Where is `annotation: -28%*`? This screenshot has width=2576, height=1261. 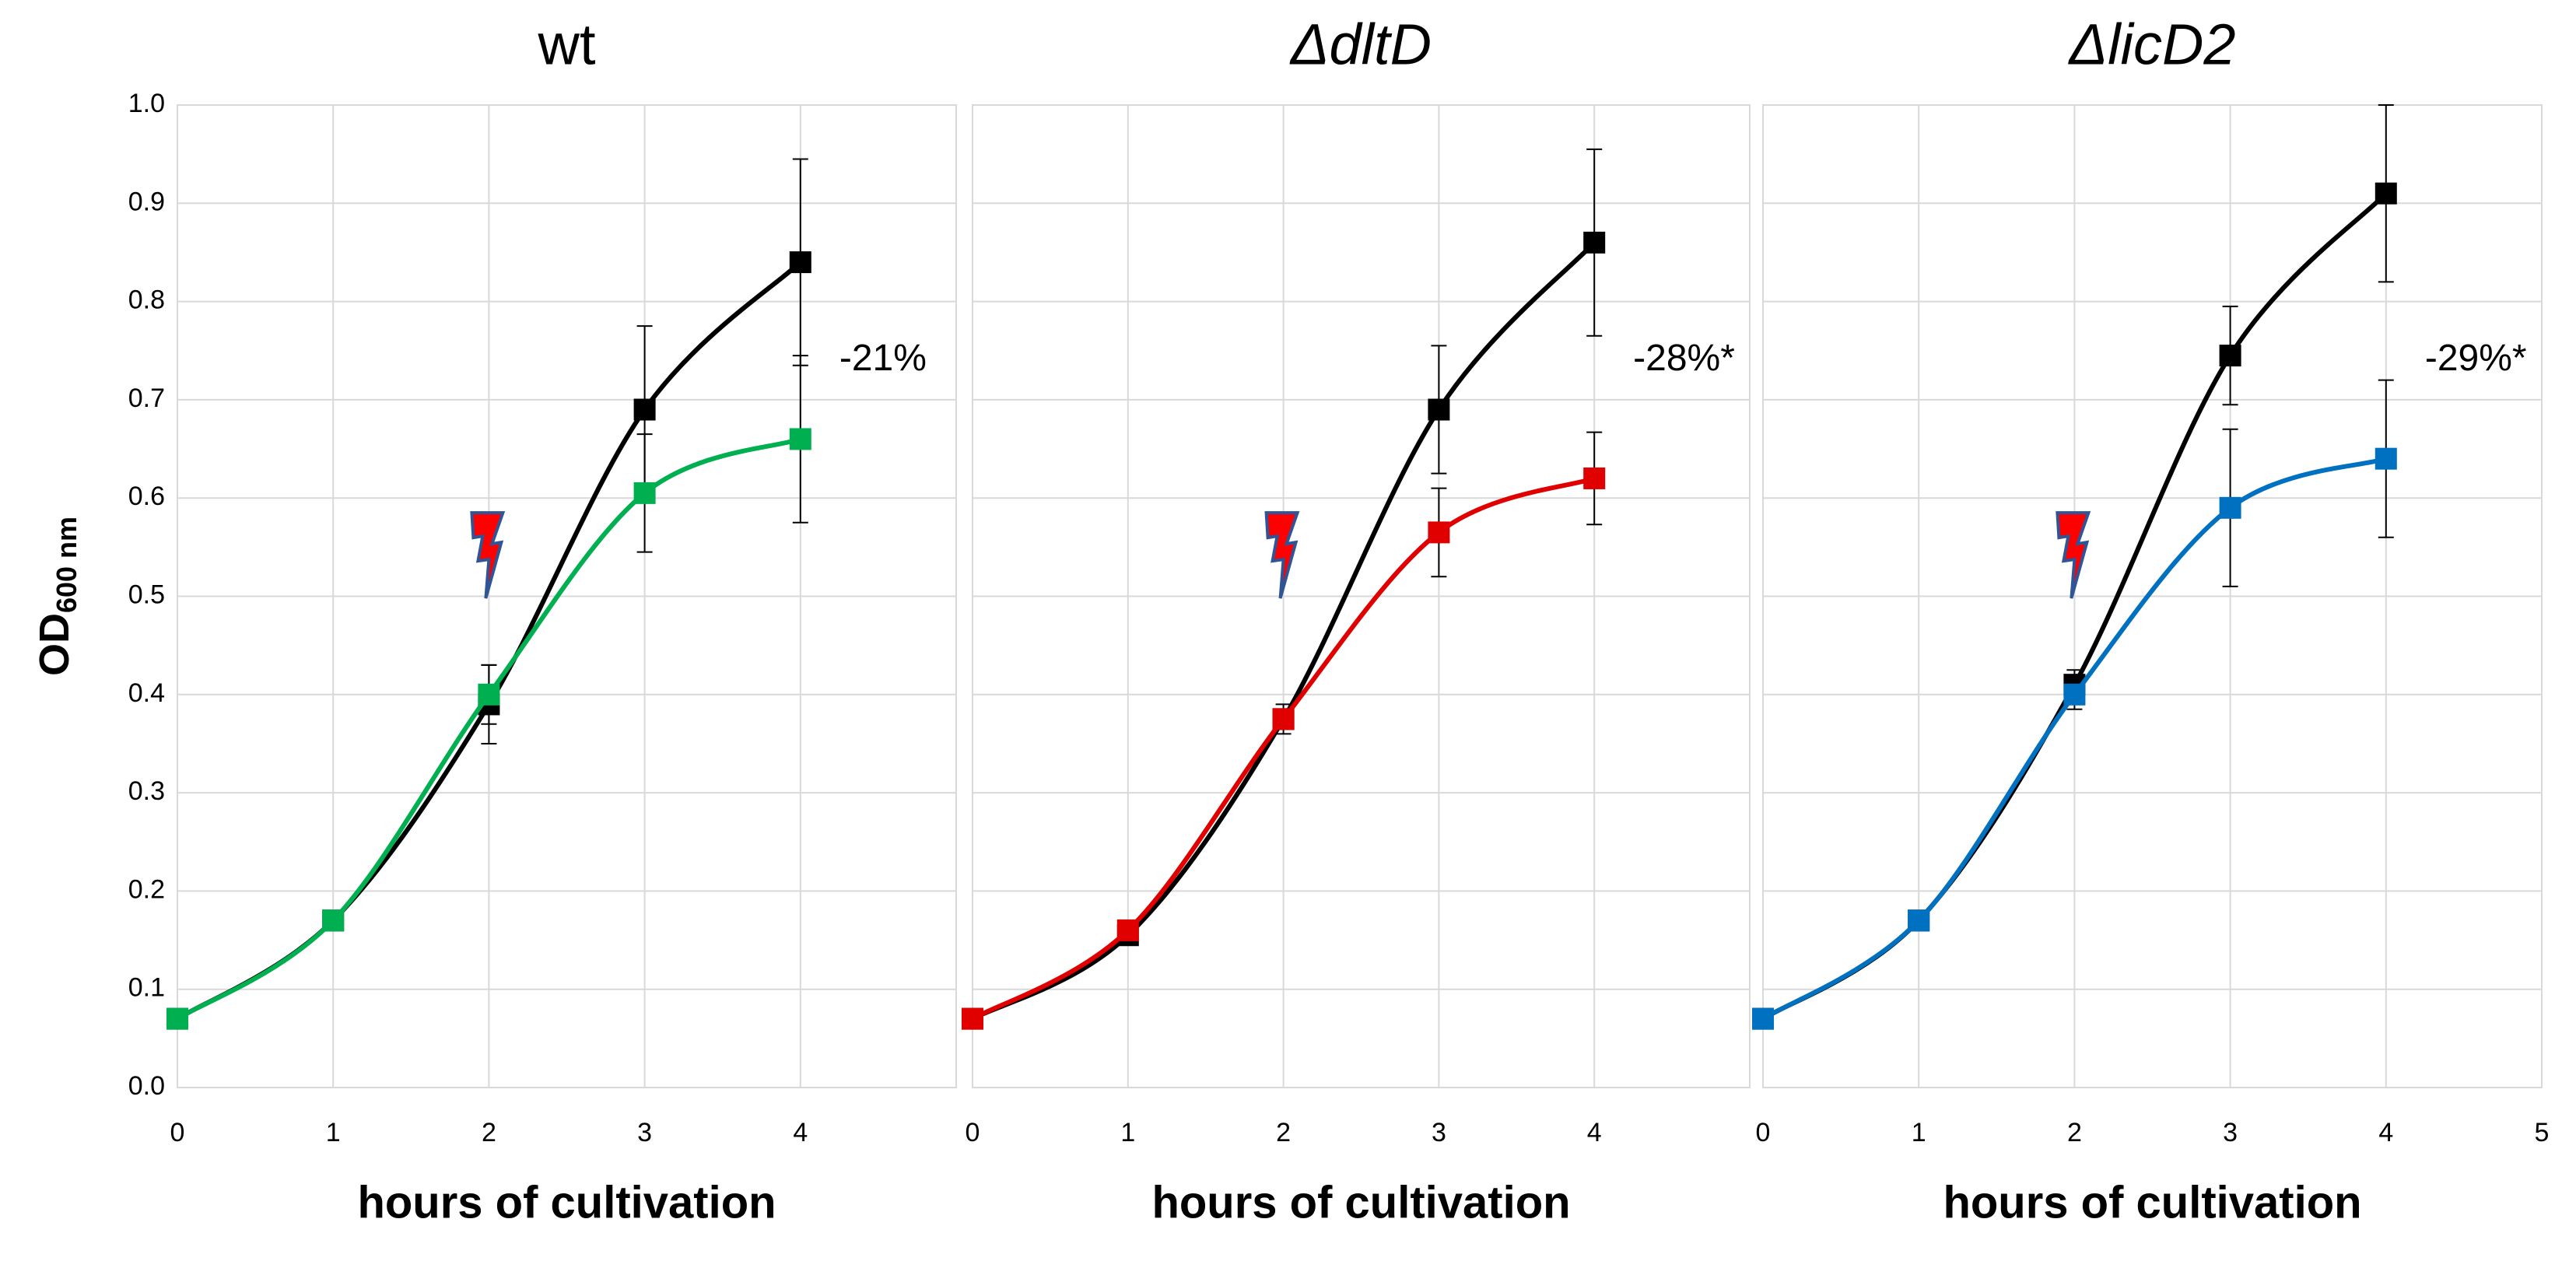 annotation: -28%* is located at coordinates (1684, 359).